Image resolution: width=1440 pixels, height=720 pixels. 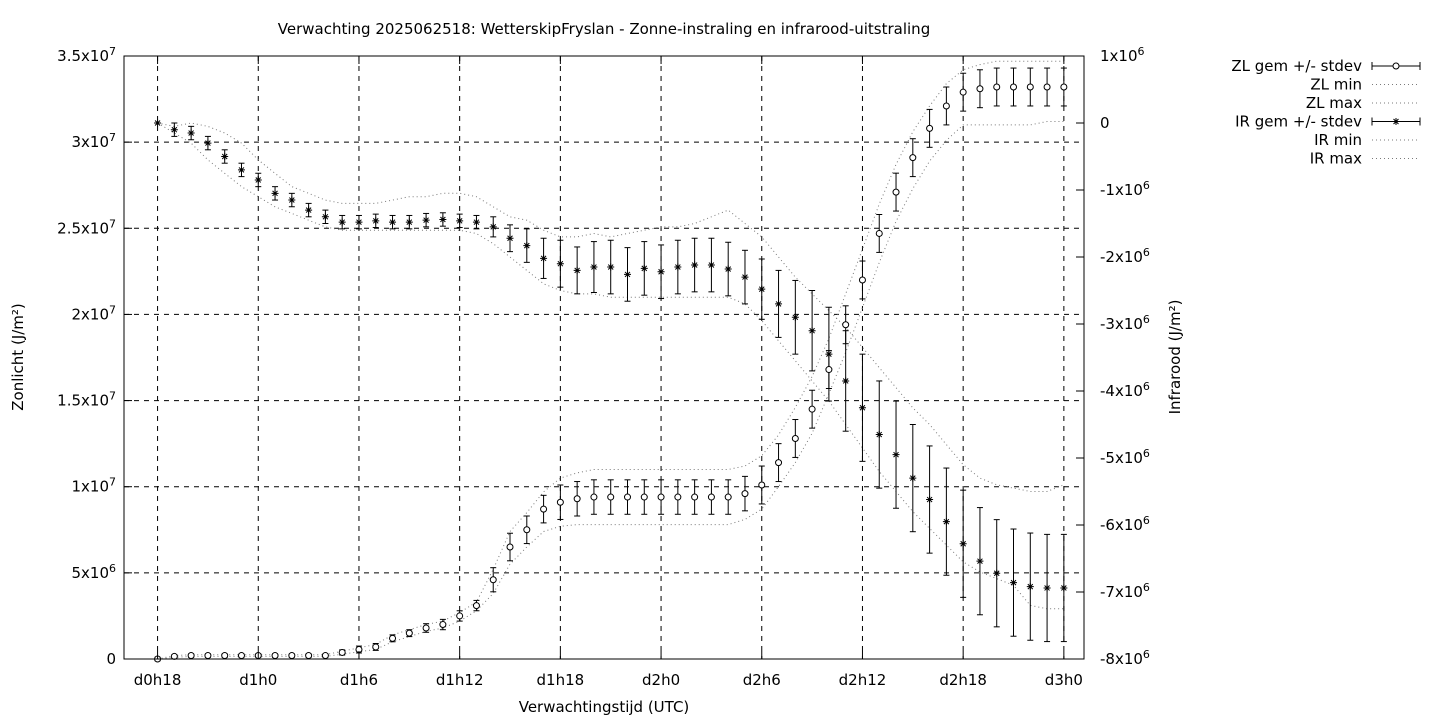 I want to click on y-tick-label-left: 5x106, so click(x=93, y=572).